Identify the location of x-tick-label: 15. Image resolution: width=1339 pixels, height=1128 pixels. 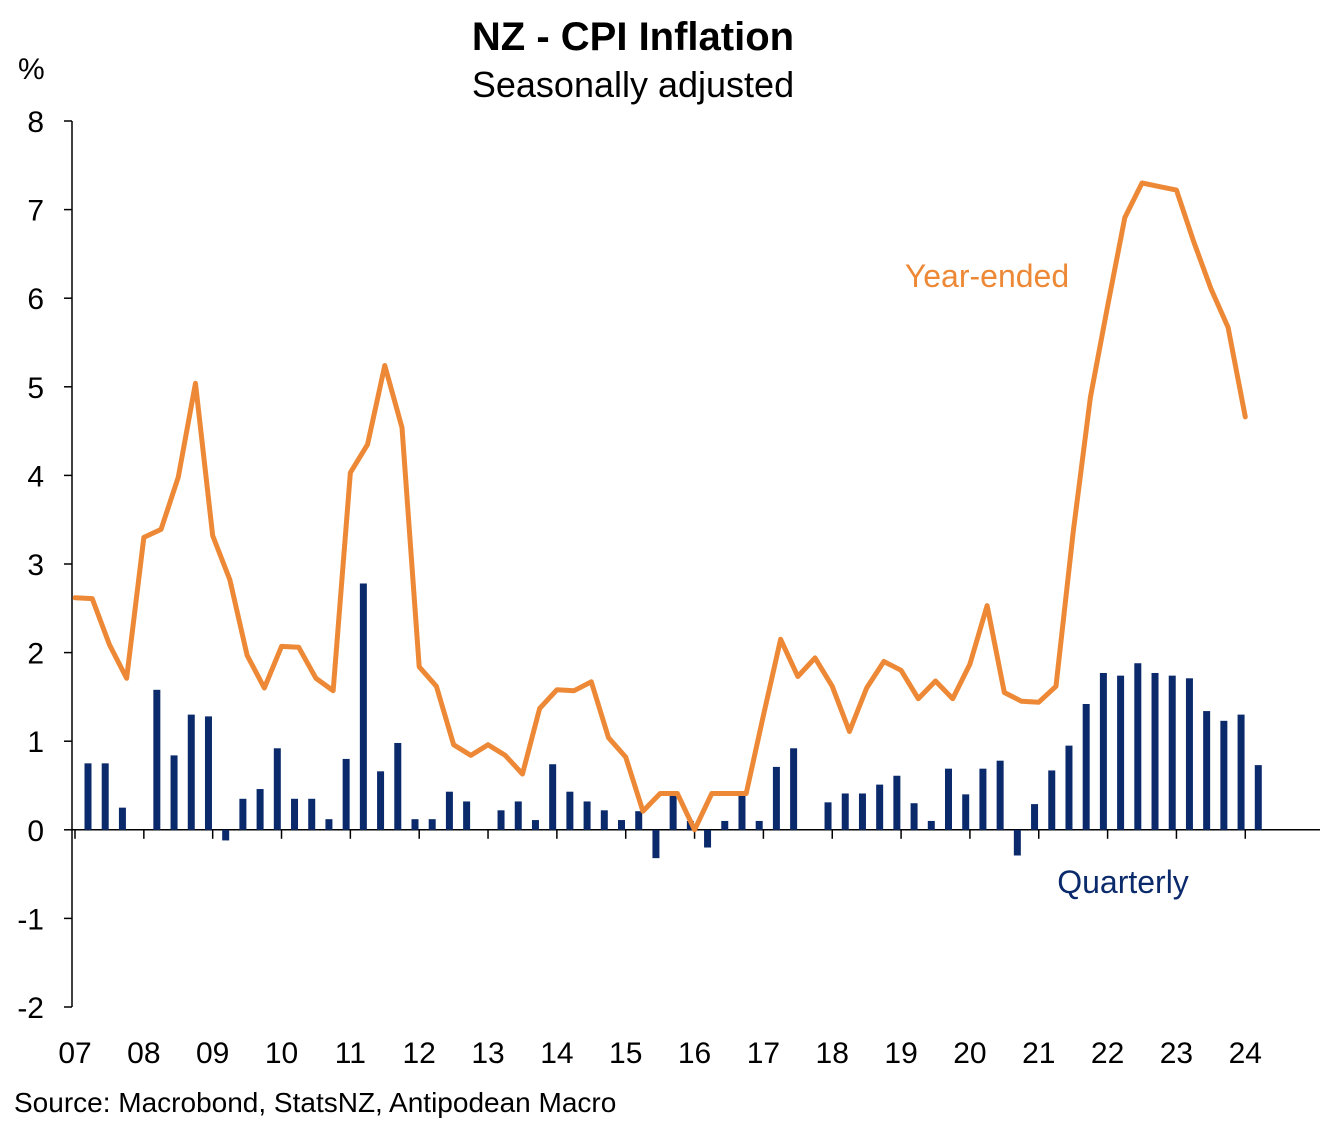
(625, 1053).